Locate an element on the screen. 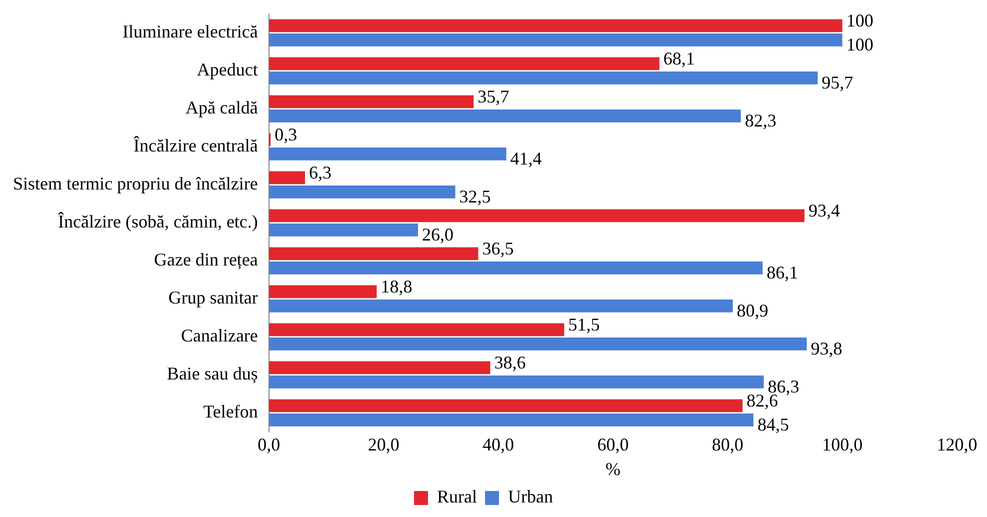  y-tick-label: Încălzire centrală is located at coordinates (196, 146).